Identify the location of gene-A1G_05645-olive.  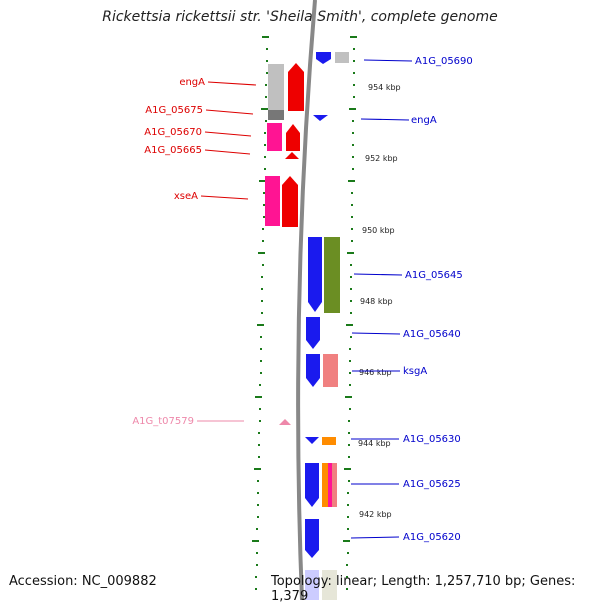
(332, 275).